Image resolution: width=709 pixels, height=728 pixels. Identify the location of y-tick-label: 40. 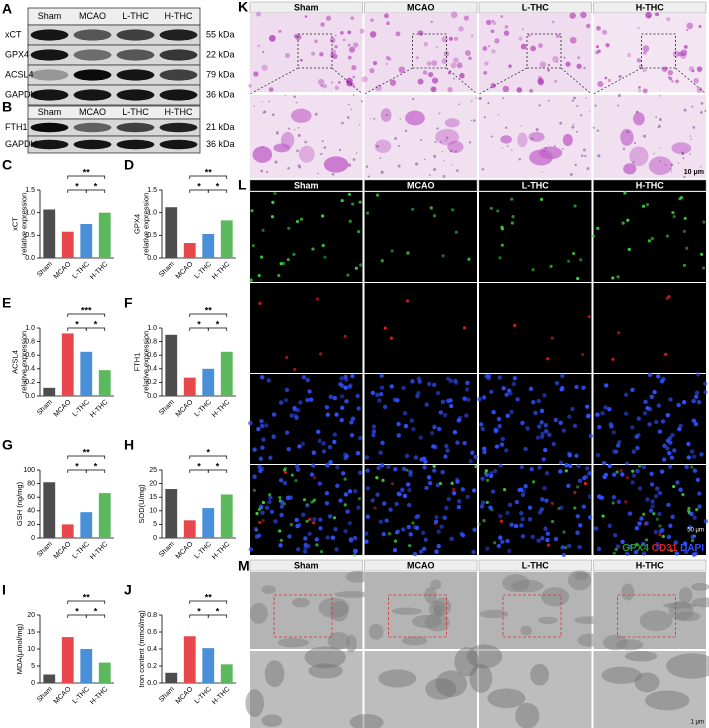
(31, 511).